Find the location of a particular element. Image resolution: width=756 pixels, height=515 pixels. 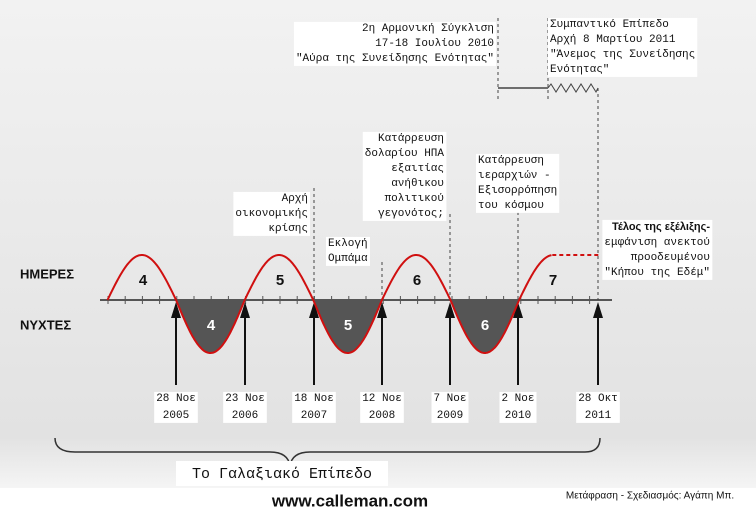

annotation: ανήθικου is located at coordinates (417, 184).